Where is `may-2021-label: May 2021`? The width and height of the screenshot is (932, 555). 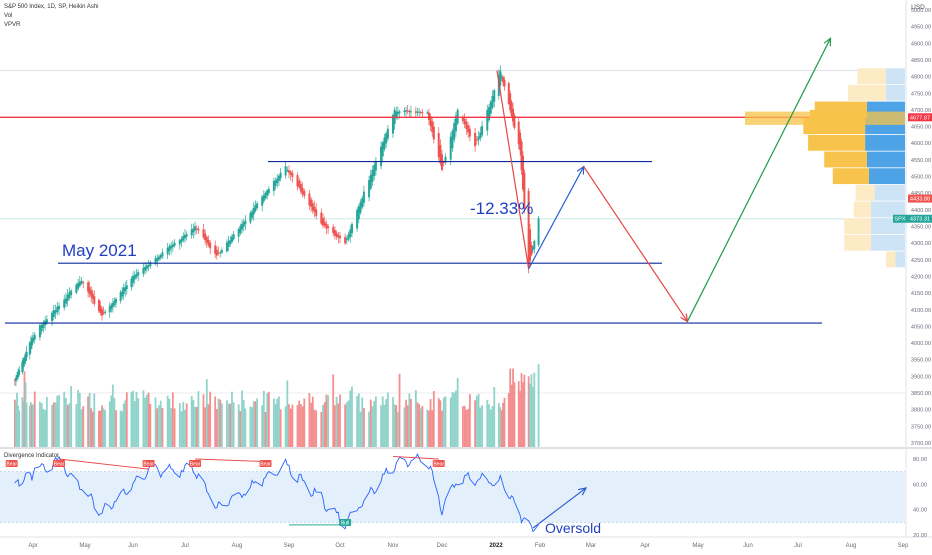
may-2021-label: May 2021 is located at coordinates (99, 250).